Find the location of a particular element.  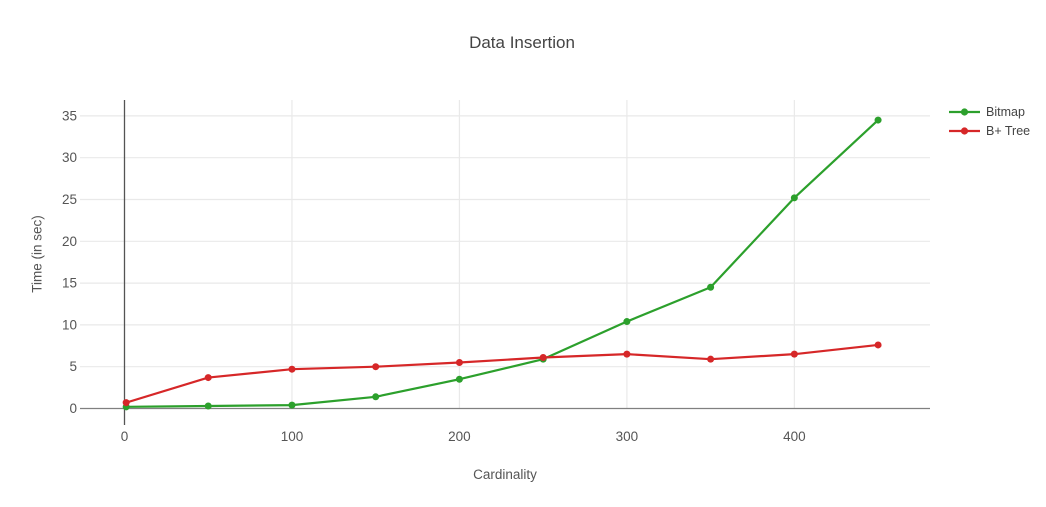

y-tick-label: 0 is located at coordinates (73, 408).